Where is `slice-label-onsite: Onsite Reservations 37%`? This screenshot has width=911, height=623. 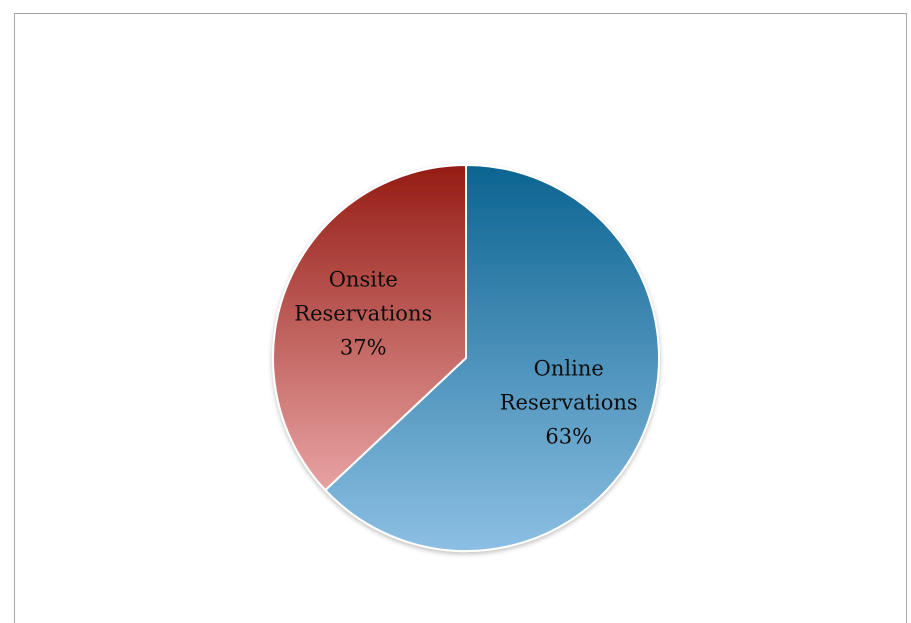 slice-label-onsite: Onsite Reservations 37% is located at coordinates (363, 314).